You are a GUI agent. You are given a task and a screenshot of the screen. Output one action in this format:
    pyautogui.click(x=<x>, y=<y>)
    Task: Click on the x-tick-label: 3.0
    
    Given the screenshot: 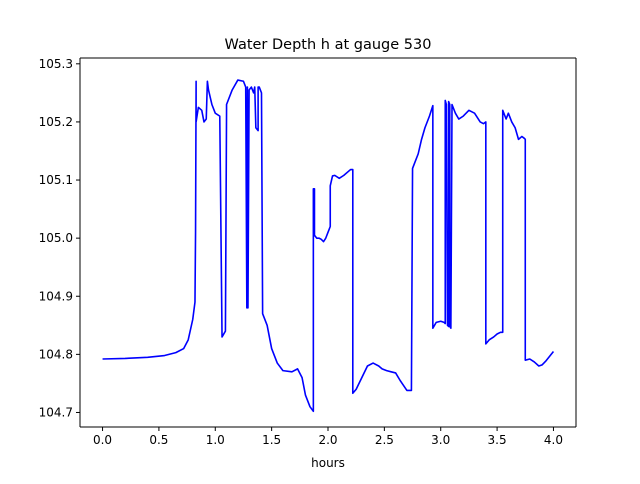 What is the action you would take?
    pyautogui.click(x=440, y=440)
    